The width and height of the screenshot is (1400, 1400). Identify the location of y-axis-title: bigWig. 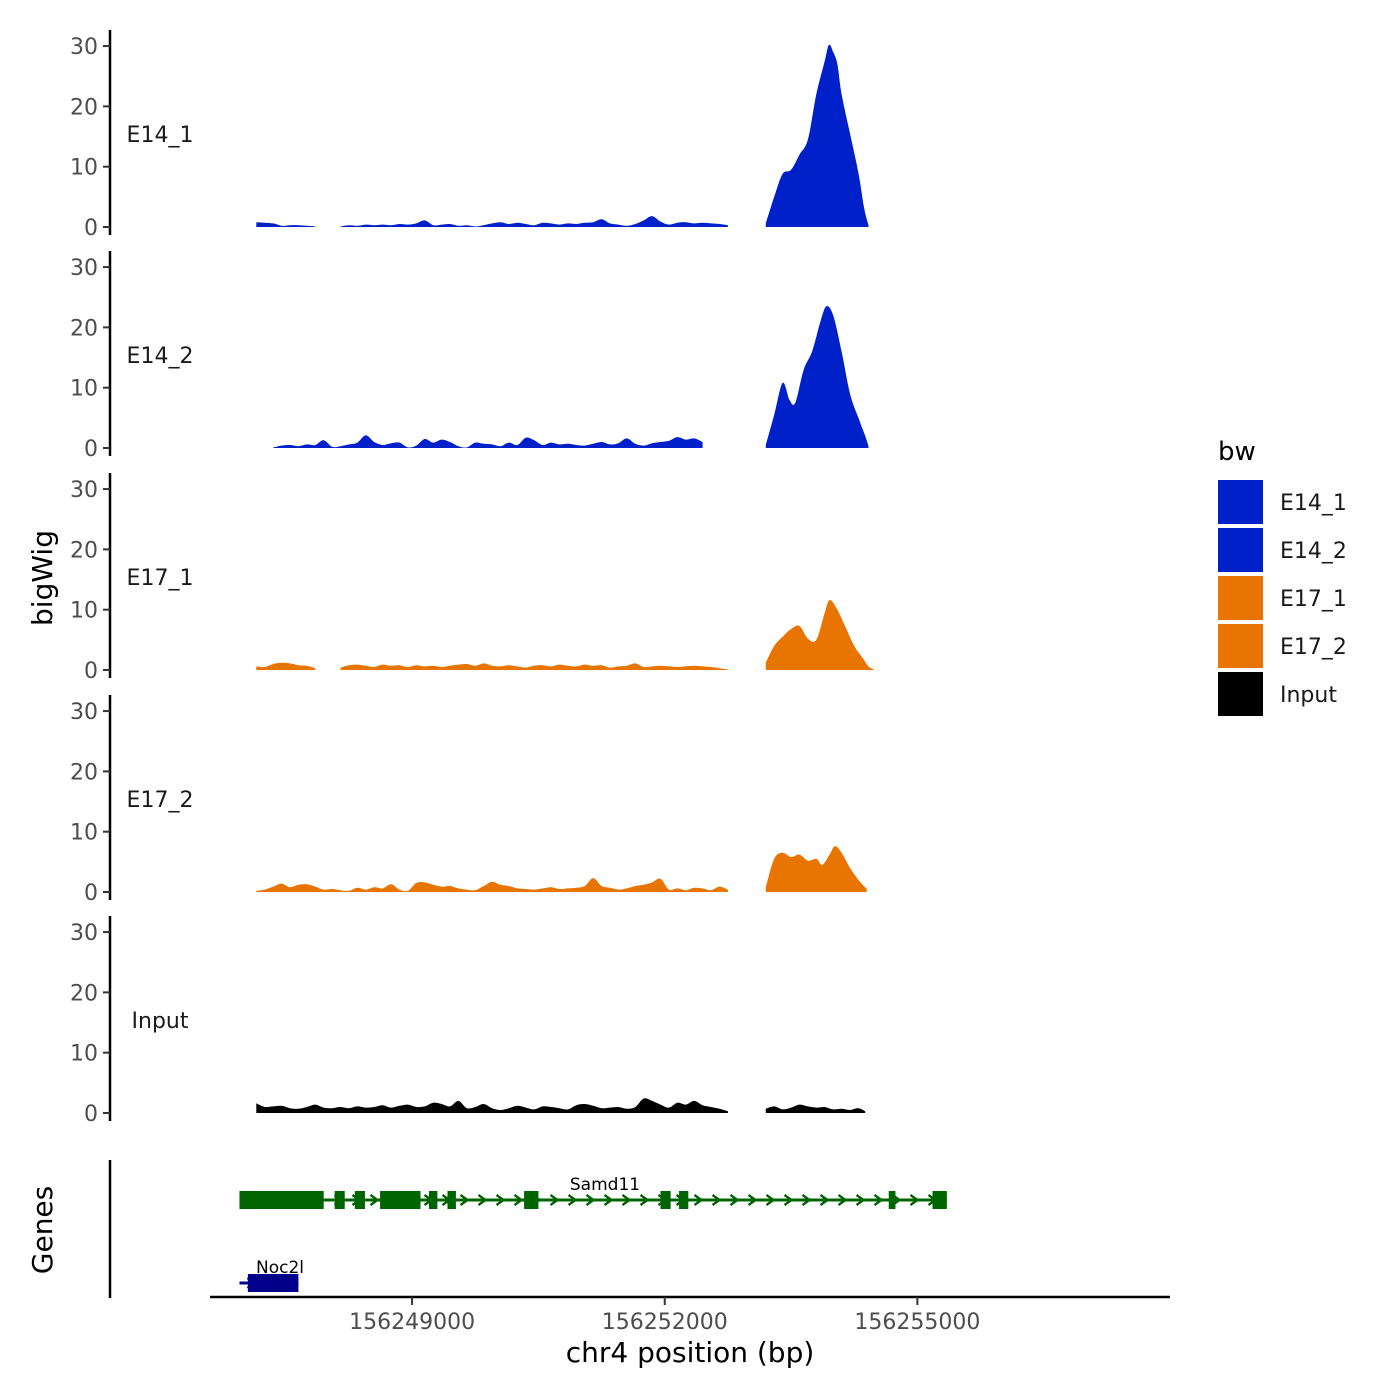
(42, 578).